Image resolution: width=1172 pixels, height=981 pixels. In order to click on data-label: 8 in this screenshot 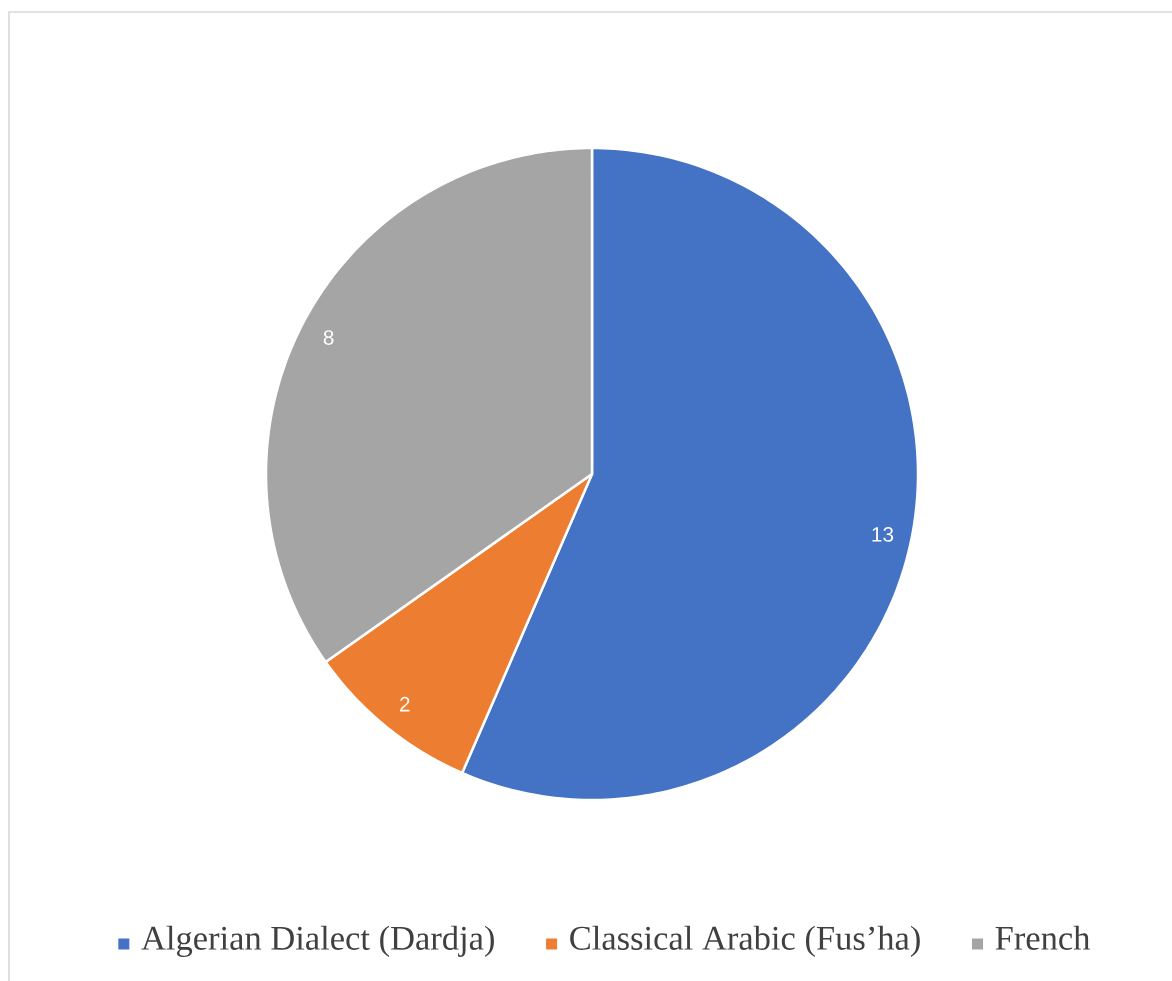, I will do `click(328, 337)`.